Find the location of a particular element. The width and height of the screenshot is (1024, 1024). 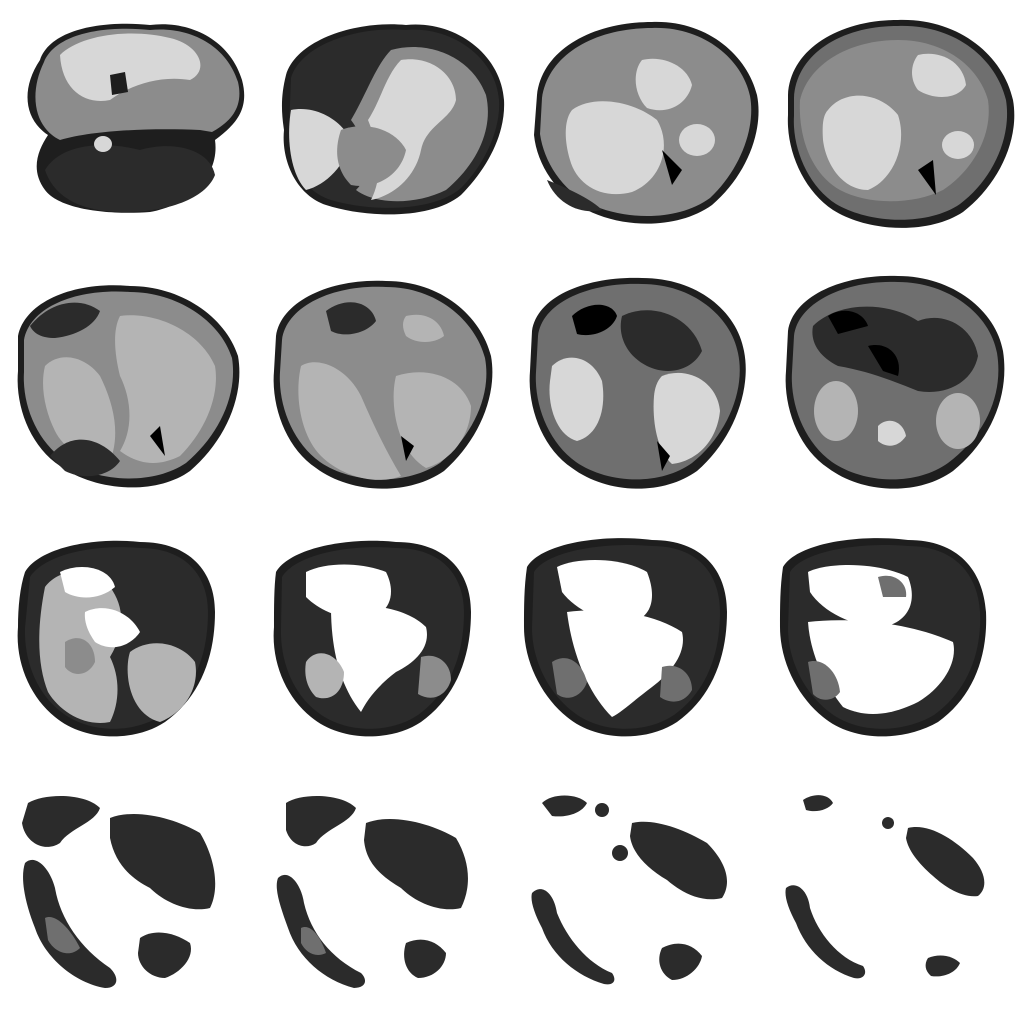

slice-r1c3-shape is located at coordinates (646, 122).